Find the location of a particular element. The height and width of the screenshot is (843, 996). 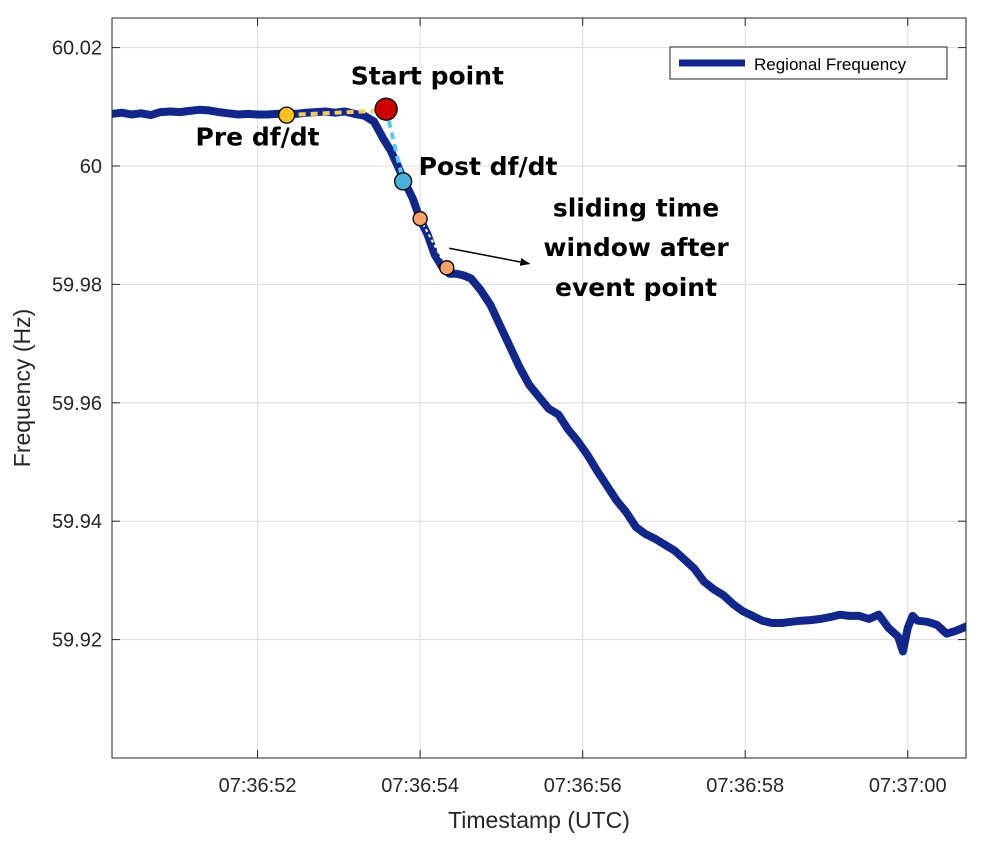

x-tick-label: 07:36:56 is located at coordinates (583, 786).